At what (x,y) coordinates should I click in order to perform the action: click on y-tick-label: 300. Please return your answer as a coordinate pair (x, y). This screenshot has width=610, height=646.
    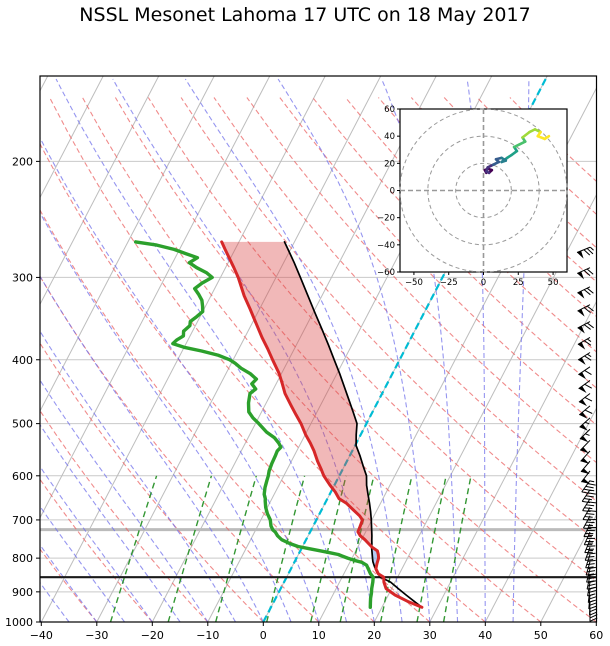
    Looking at the image, I should click on (22, 277).